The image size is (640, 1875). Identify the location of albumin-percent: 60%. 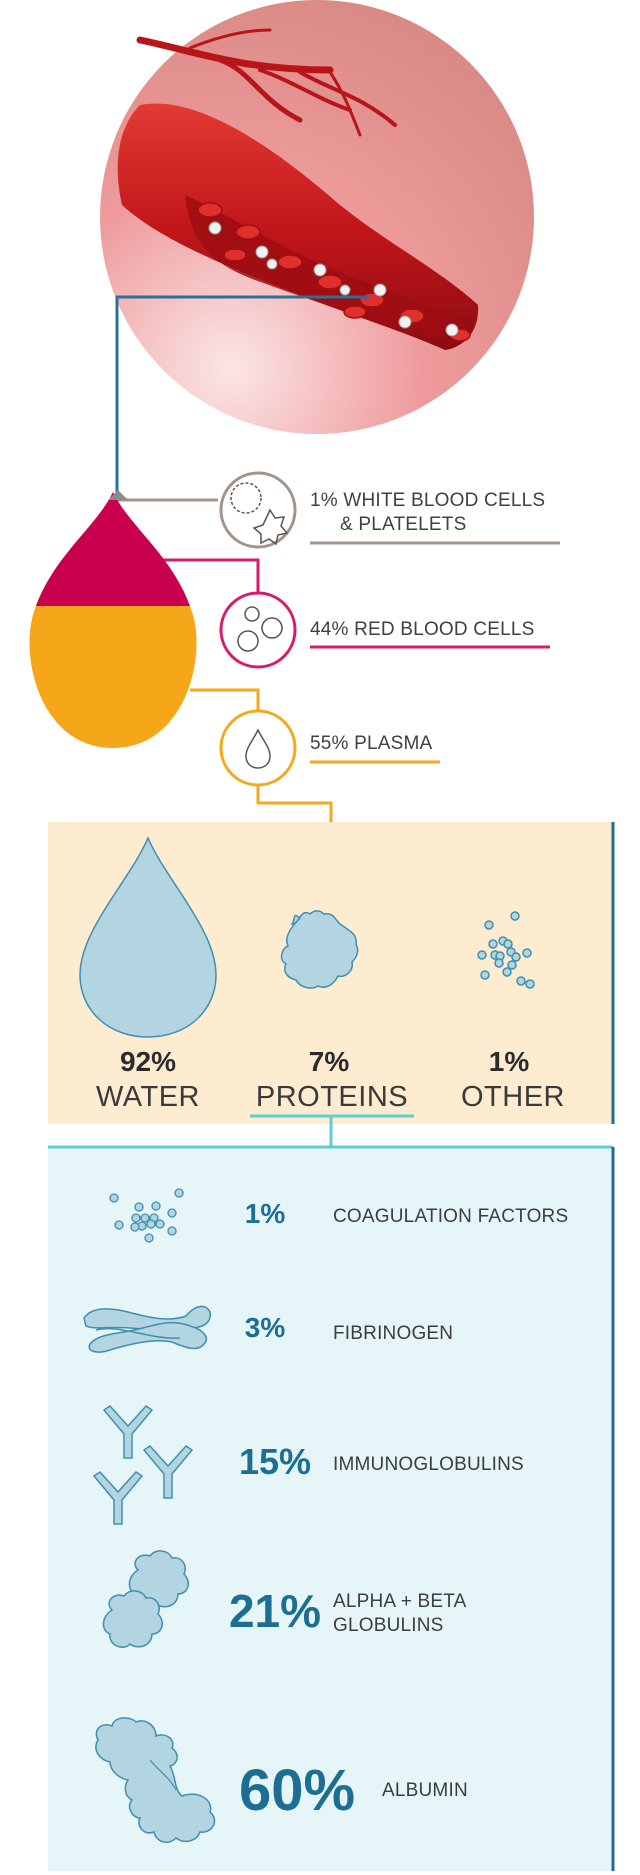
(297, 1790).